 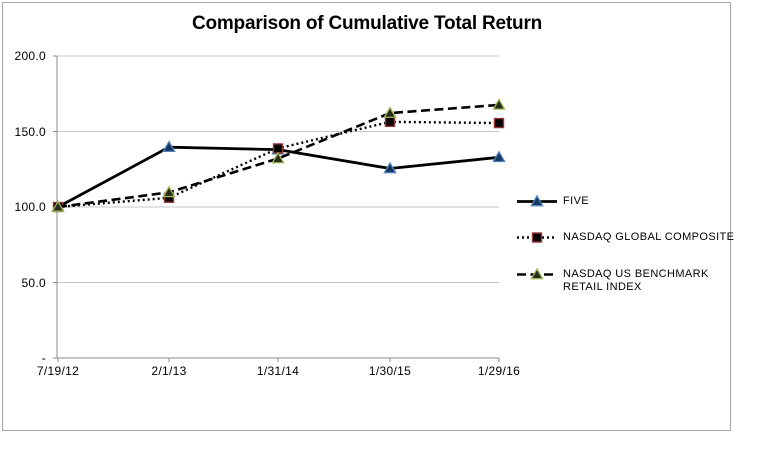 I want to click on y-tick-label: 150.0, so click(x=30, y=131).